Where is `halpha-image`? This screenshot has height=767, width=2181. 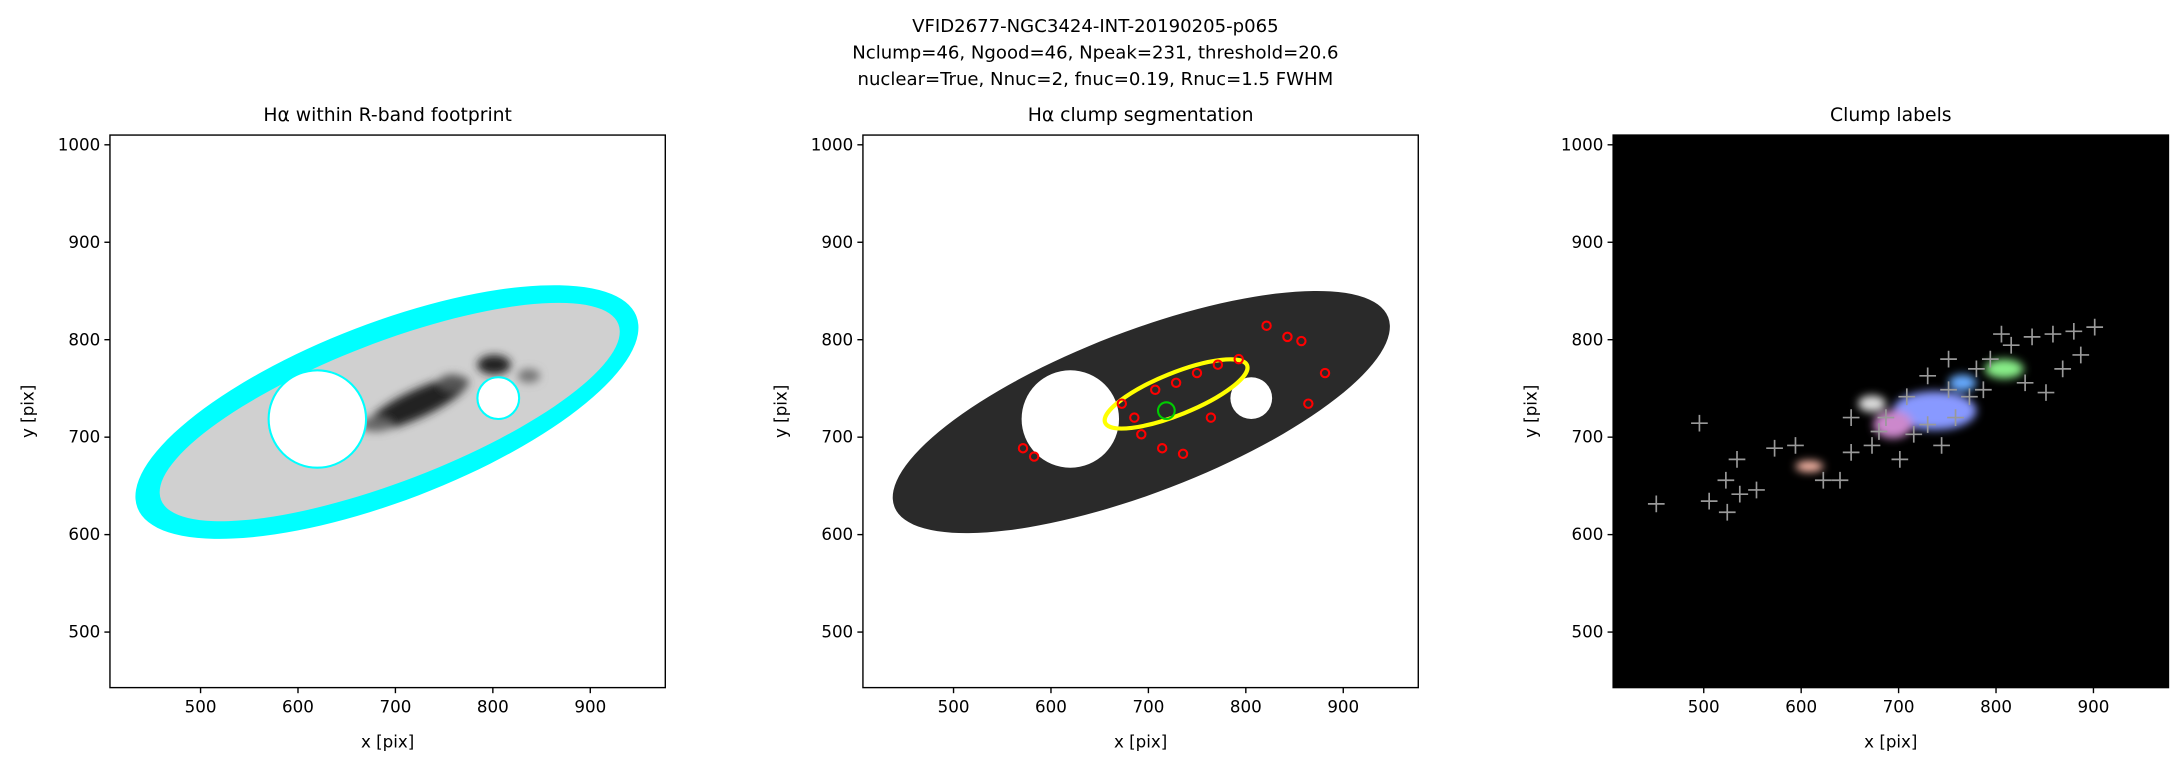
halpha-image is located at coordinates (387, 412).